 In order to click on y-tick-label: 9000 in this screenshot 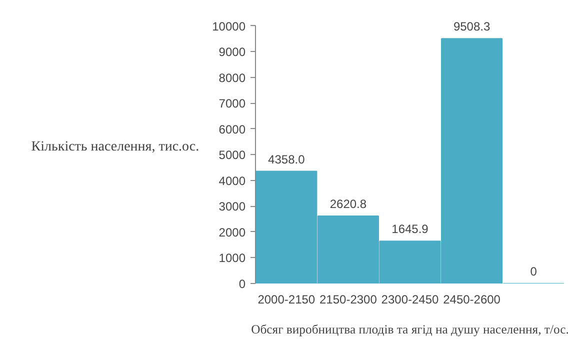, I will do `click(232, 52)`.